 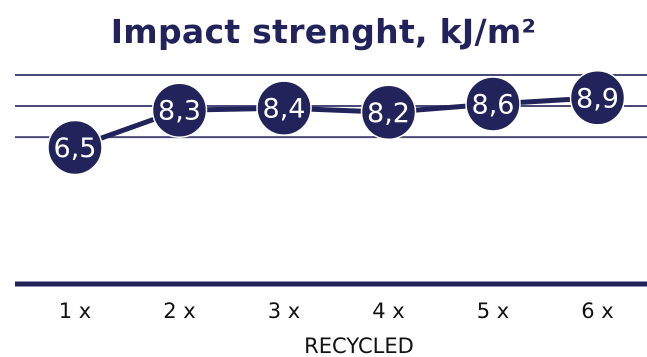 I want to click on category-label-4: 4 x, so click(x=388, y=311).